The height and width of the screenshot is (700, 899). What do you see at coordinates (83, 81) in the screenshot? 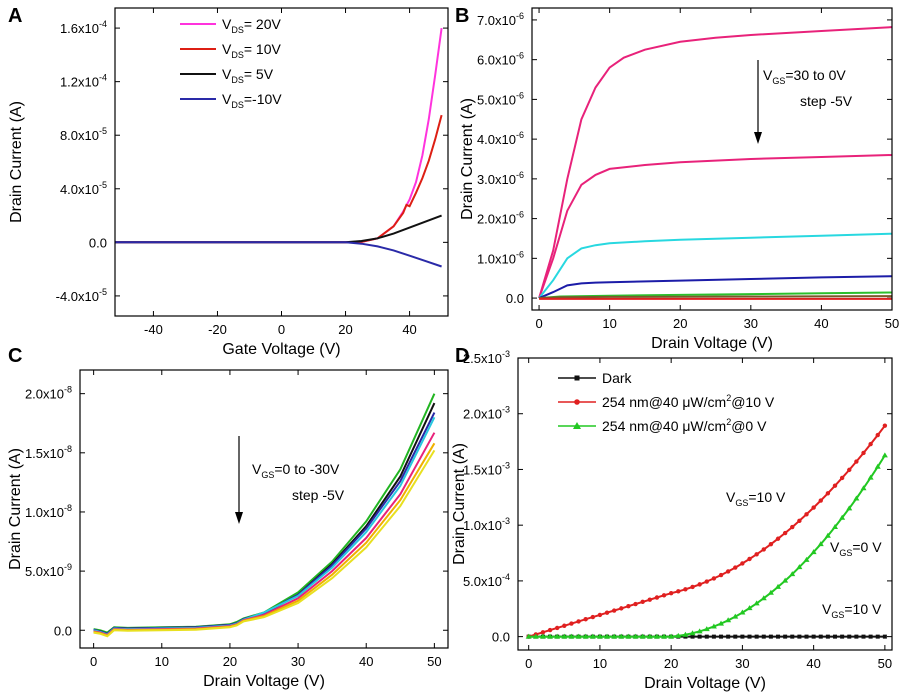
I see `y-tick-label: 1.2x10⁻⁴` at bounding box center [83, 81].